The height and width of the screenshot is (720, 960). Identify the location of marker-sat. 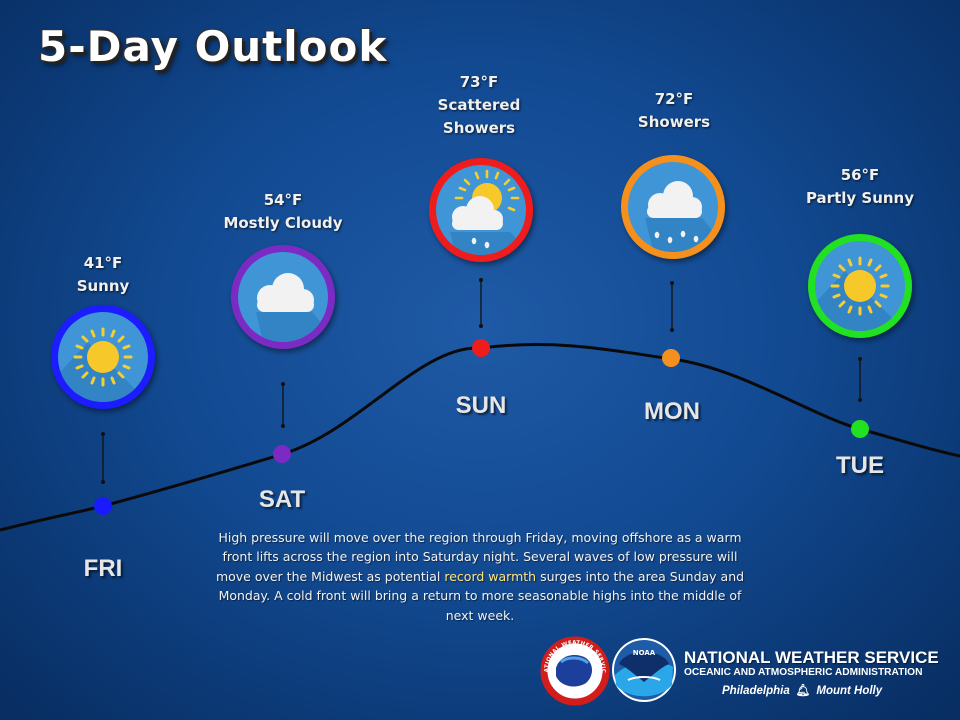
(282, 454).